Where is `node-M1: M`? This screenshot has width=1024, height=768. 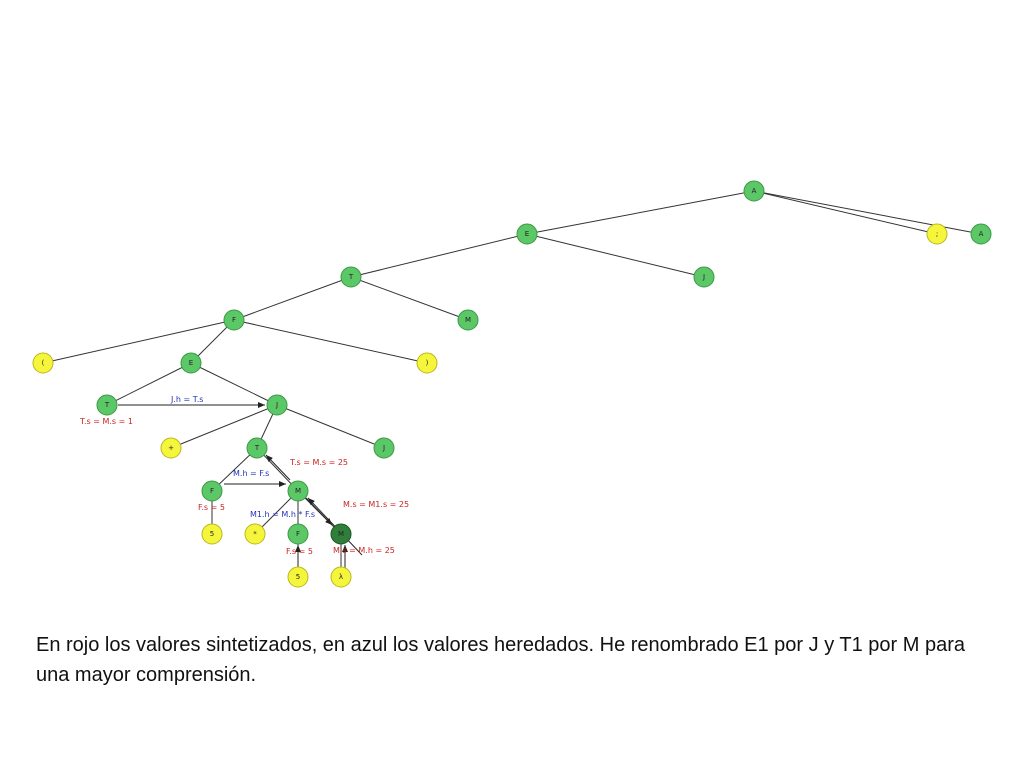
node-M1: M is located at coordinates (298, 491).